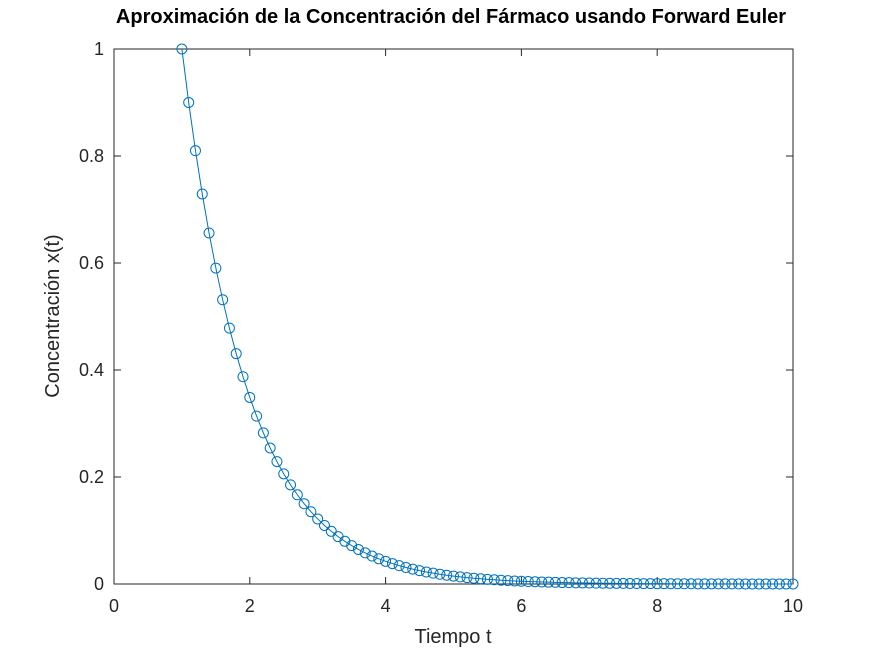 This screenshot has width=875, height=656. What do you see at coordinates (250, 606) in the screenshot?
I see `x-tick-label: 2` at bounding box center [250, 606].